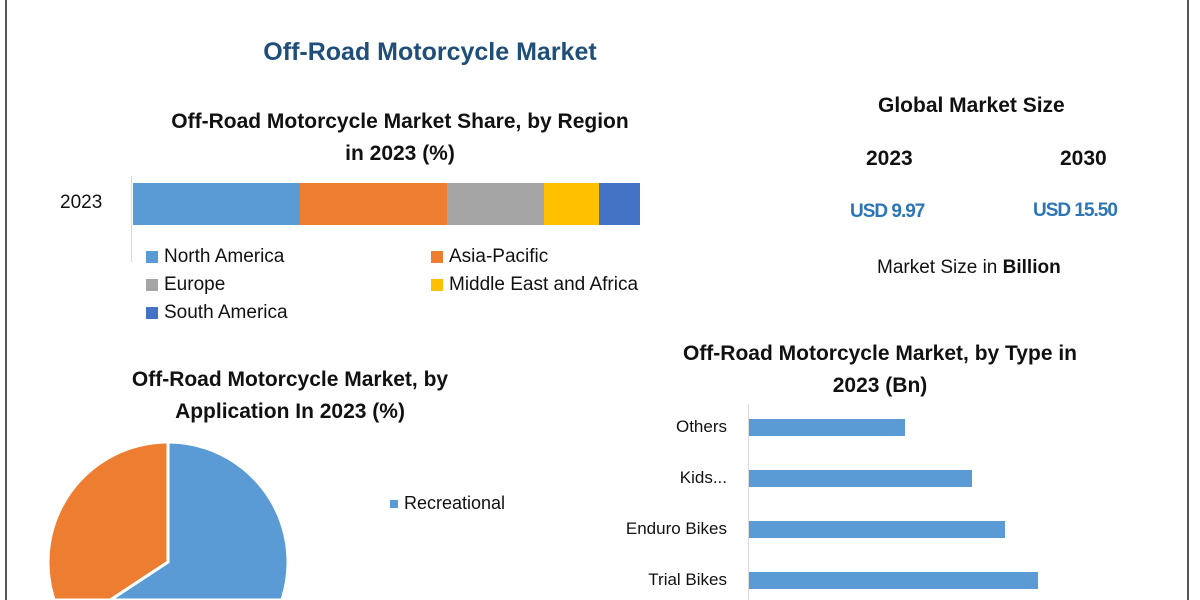 The width and height of the screenshot is (1200, 600). I want to click on region-legend-item: South America, so click(288, 313).